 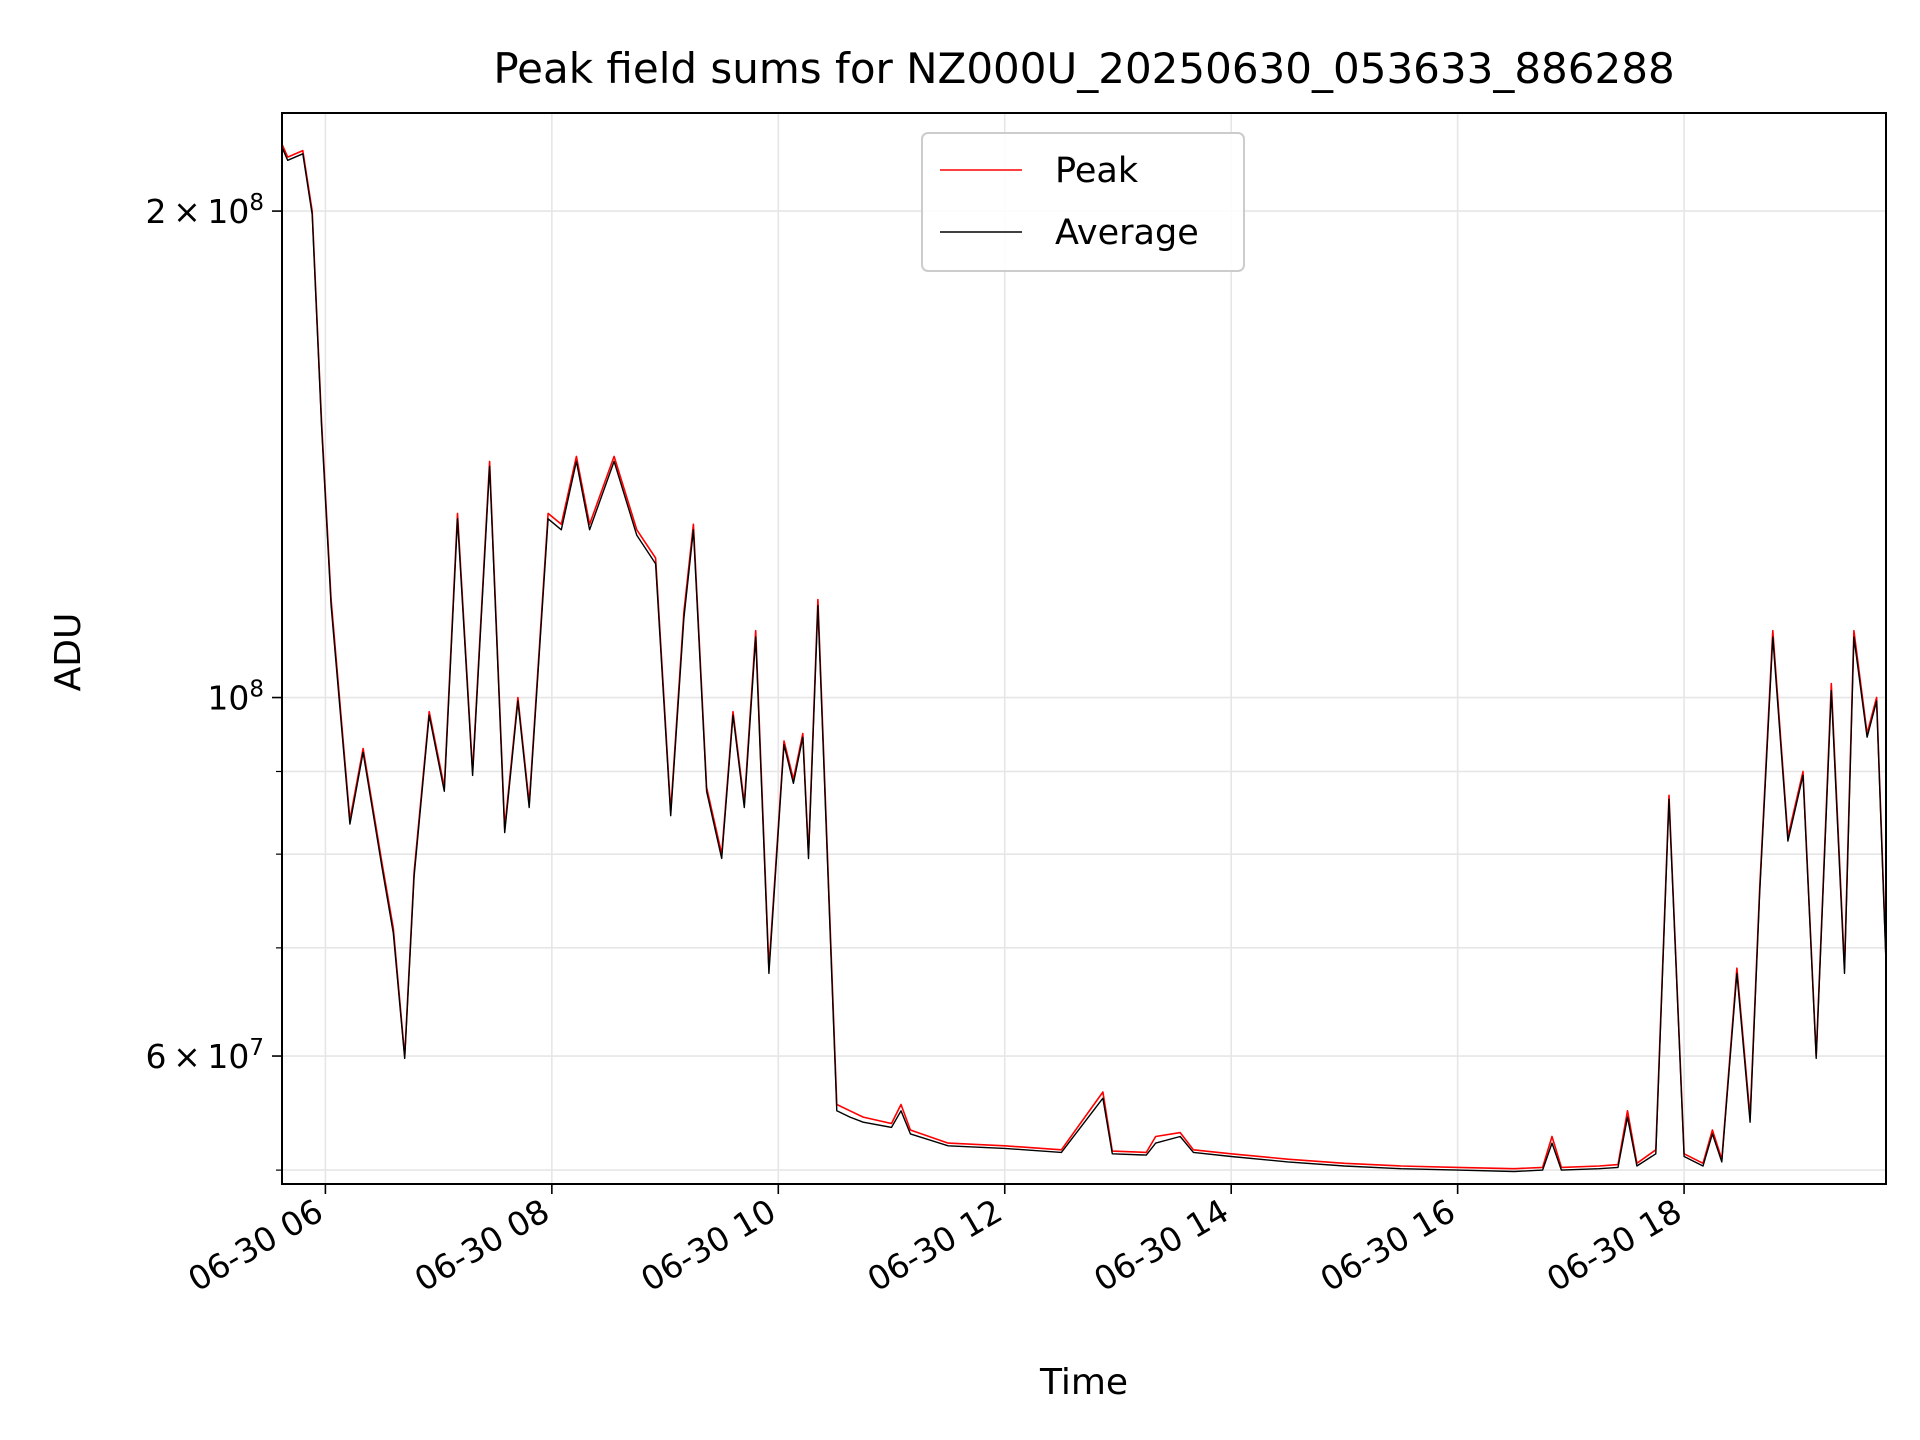 What do you see at coordinates (1097, 171) in the screenshot?
I see `legend-label-peak: Peak` at bounding box center [1097, 171].